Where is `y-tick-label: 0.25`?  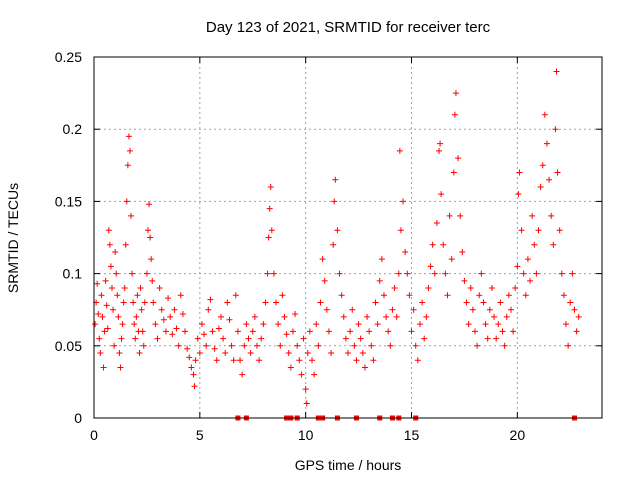
y-tick-label: 0.25 is located at coordinates (68, 57).